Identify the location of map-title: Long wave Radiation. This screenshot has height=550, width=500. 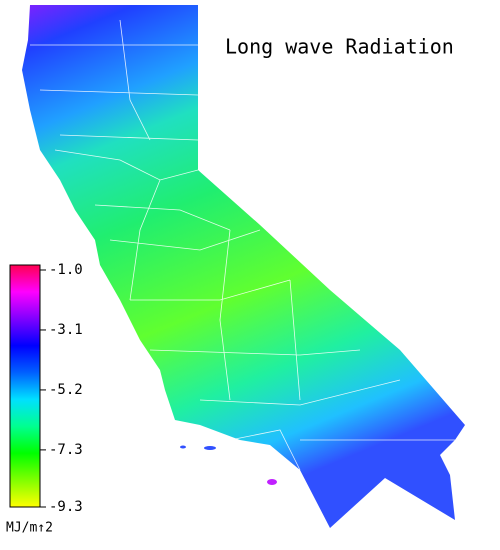
(339, 47).